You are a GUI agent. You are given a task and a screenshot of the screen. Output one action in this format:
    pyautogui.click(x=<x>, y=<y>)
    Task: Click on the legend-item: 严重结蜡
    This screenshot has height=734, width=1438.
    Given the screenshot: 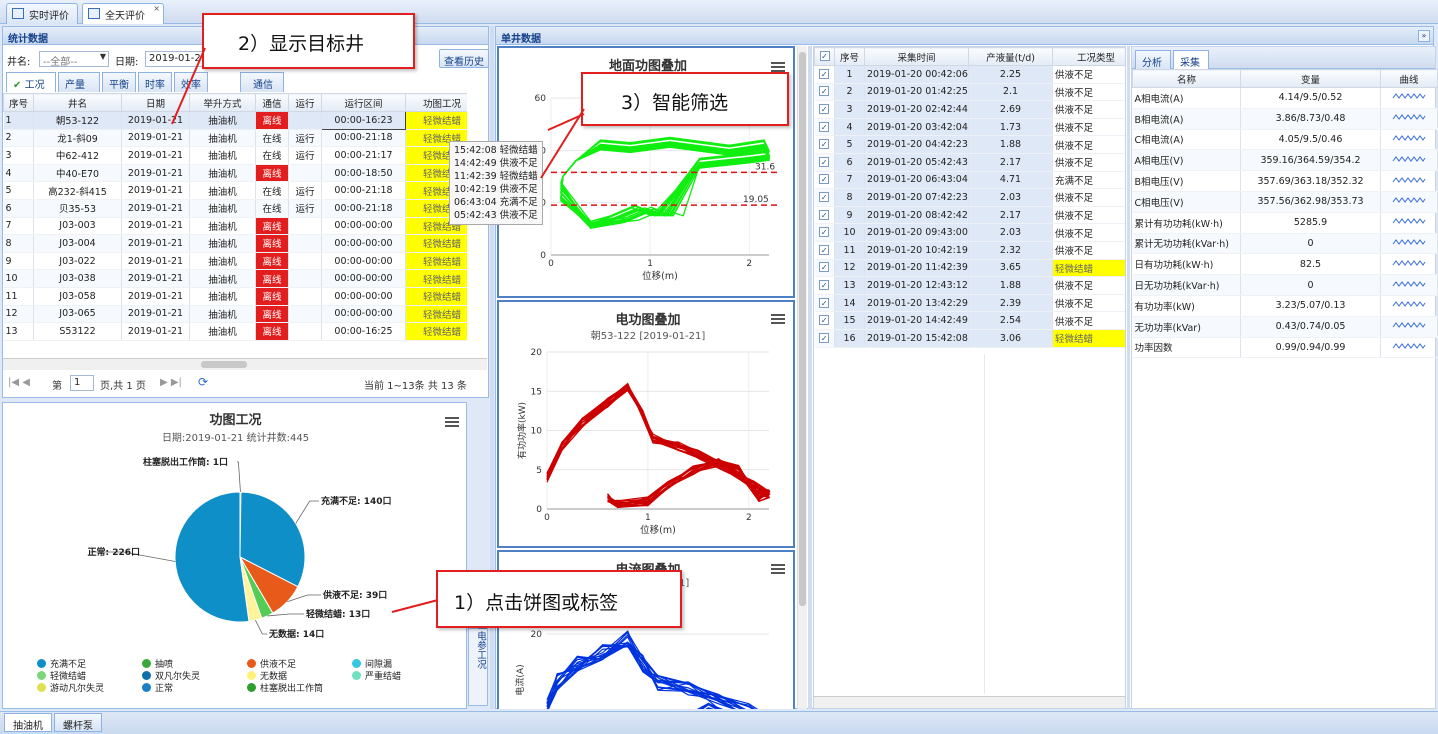 What is the action you would take?
    pyautogui.click(x=376, y=675)
    